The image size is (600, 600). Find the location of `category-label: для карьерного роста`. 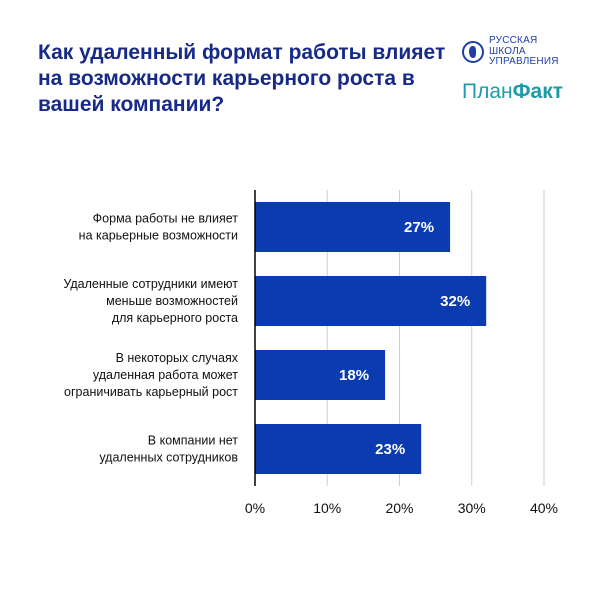

category-label: для карьерного роста is located at coordinates (175, 318).